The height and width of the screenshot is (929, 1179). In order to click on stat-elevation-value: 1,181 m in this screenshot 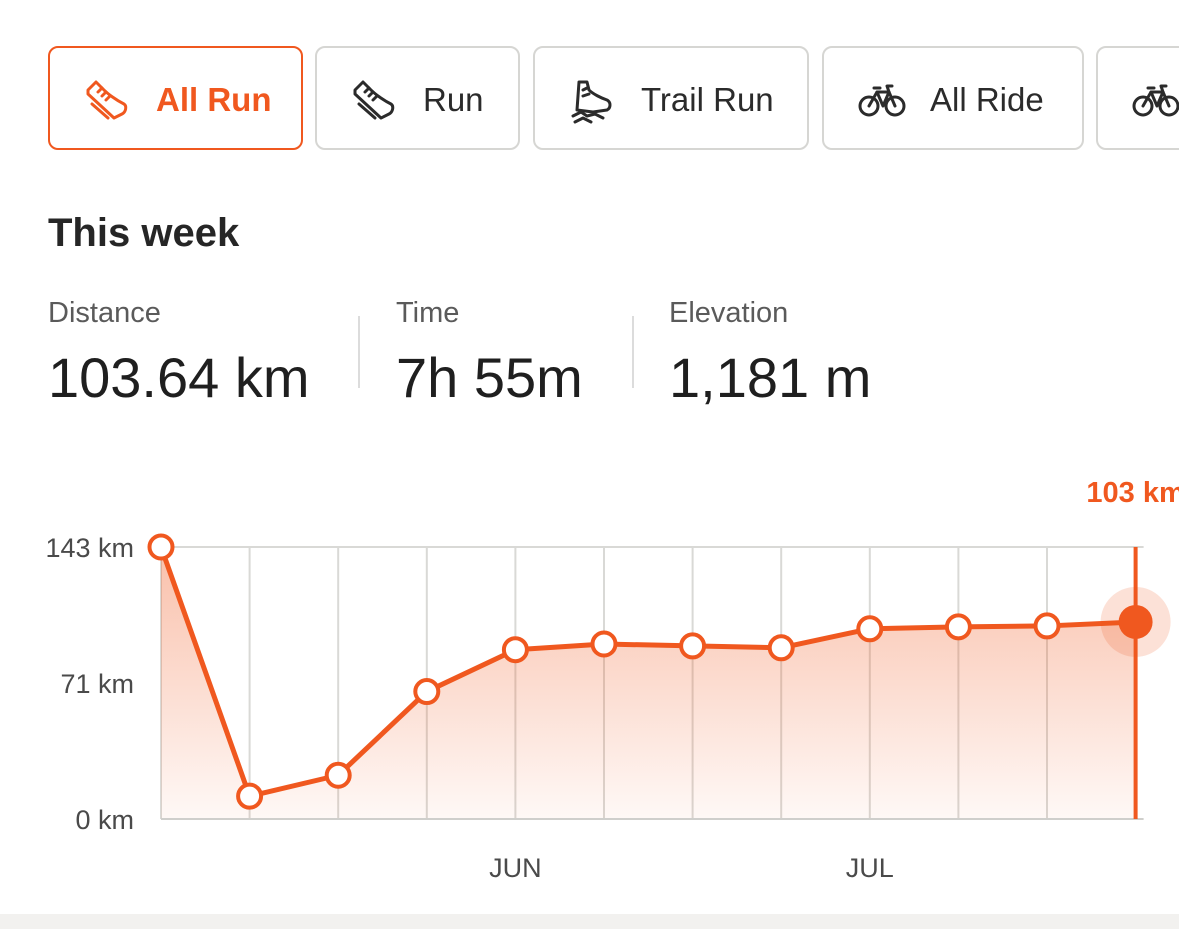, I will do `click(770, 377)`.